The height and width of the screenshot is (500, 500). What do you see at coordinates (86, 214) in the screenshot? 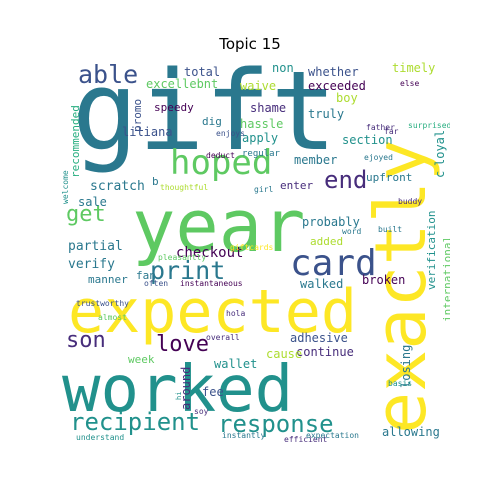
I see `word-get: get` at bounding box center [86, 214].